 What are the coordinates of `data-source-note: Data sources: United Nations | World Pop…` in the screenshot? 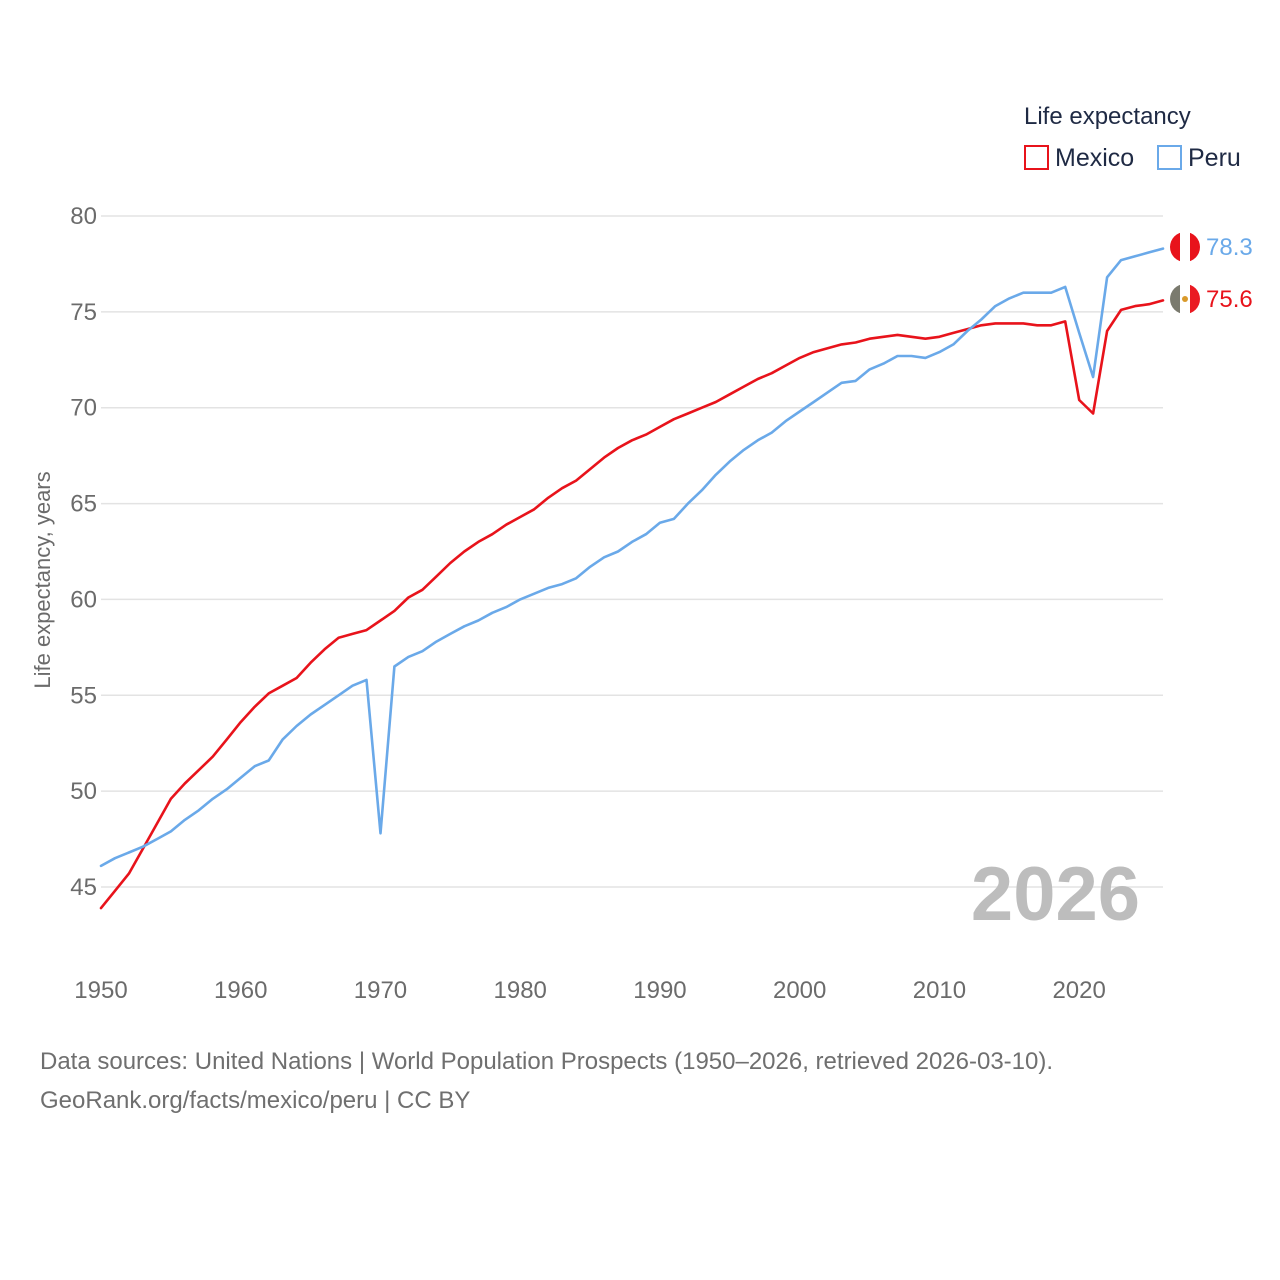 It's located at (547, 1061).